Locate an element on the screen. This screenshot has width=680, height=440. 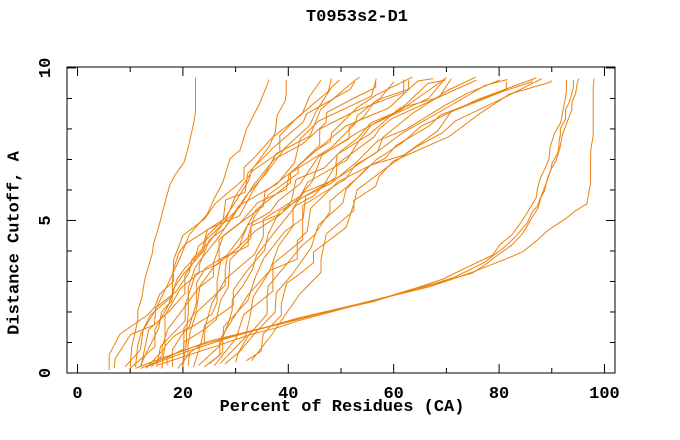
x-tick-label: 80 is located at coordinates (499, 394).